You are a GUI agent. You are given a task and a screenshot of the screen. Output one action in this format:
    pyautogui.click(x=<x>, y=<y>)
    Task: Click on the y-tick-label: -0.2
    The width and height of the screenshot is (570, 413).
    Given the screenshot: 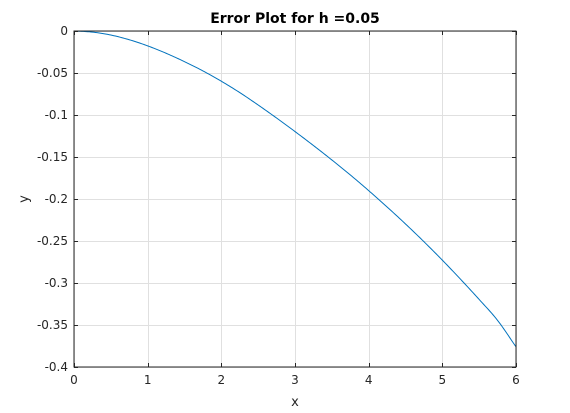 What is the action you would take?
    pyautogui.click(x=56, y=199)
    